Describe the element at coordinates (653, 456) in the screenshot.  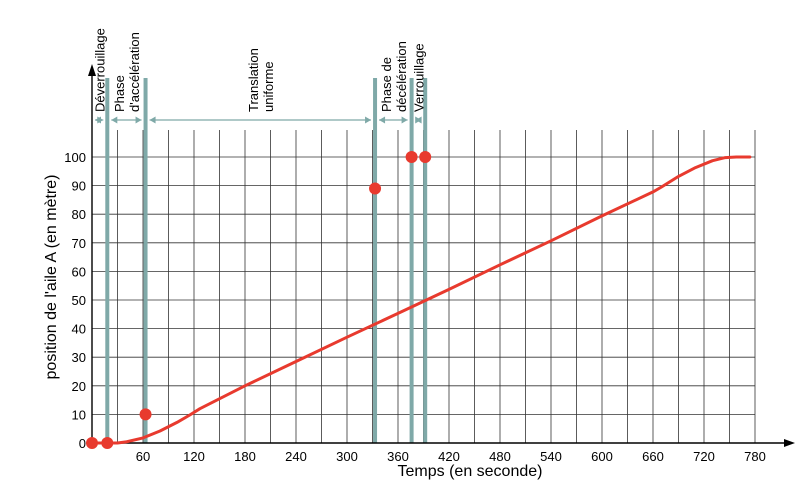
I see `x-tick-label-10: 660` at that location.